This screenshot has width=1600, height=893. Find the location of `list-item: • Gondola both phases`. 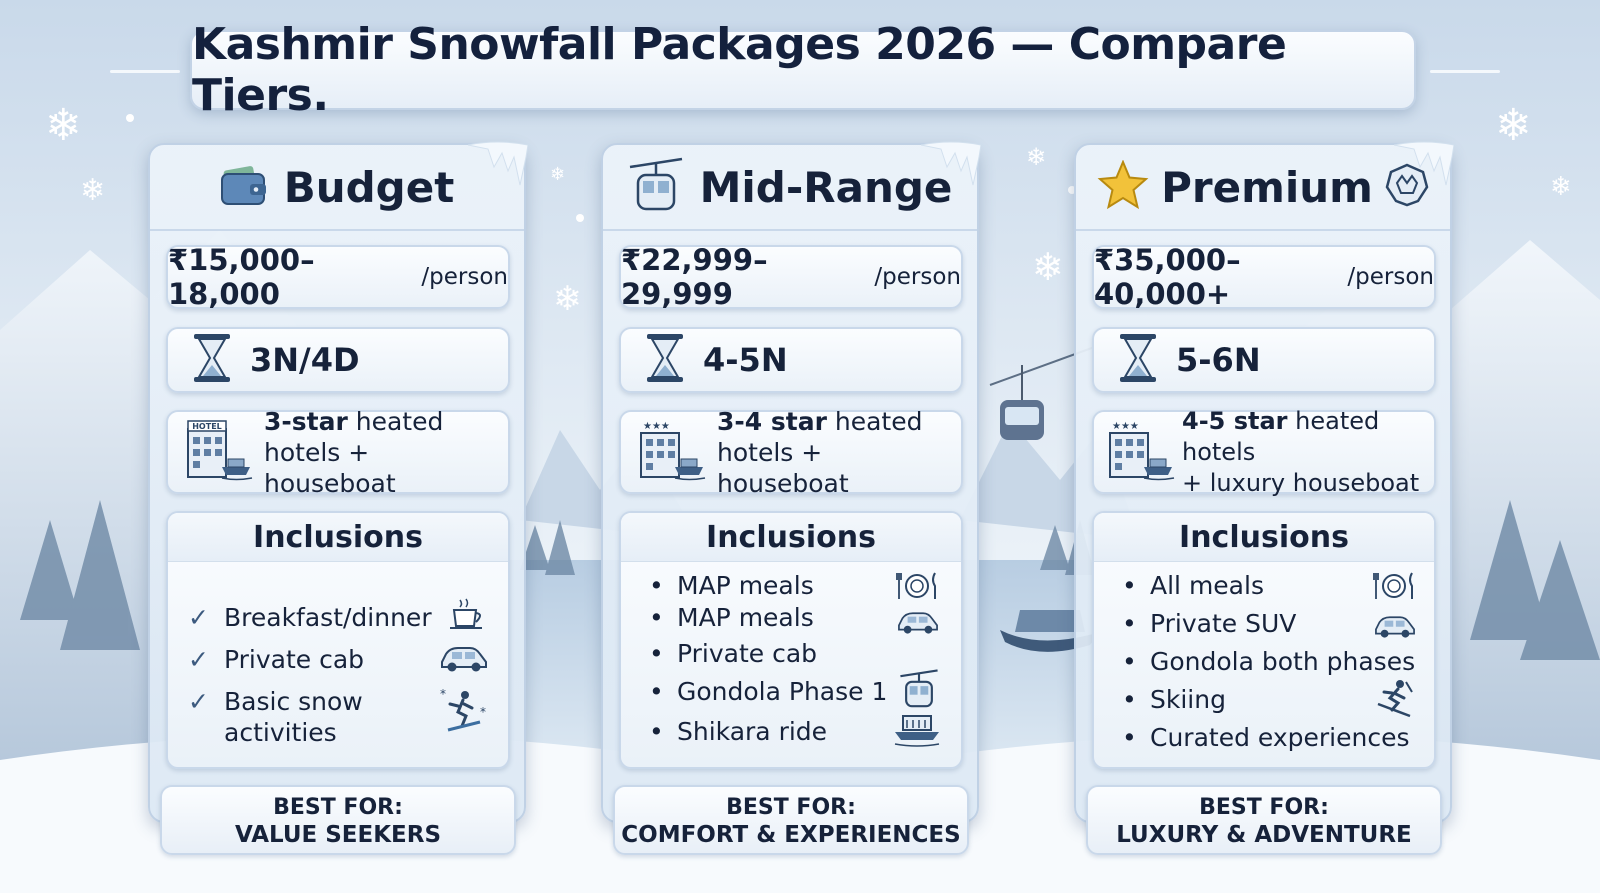

list-item: • Gondola both phases is located at coordinates (1264, 665).